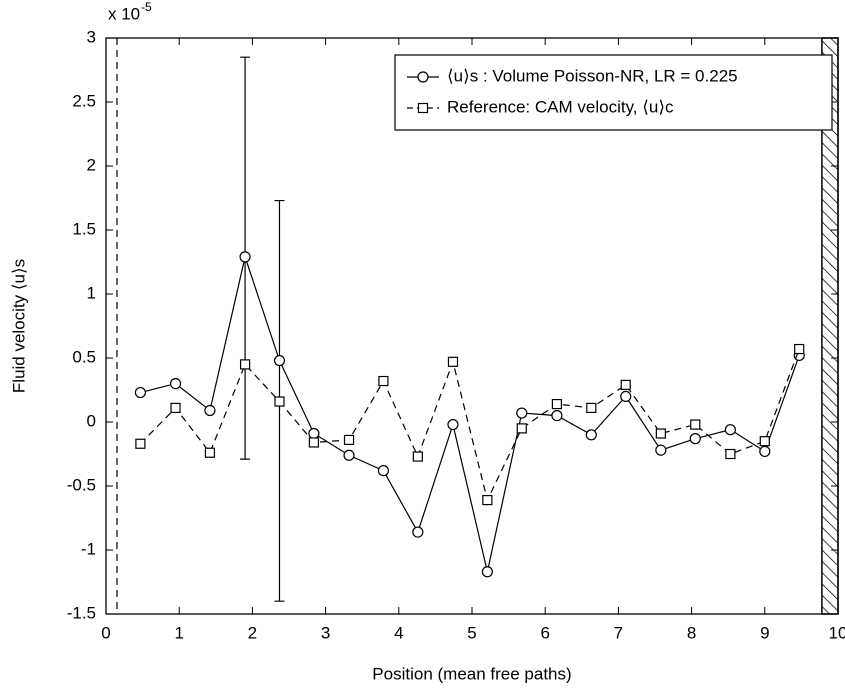  Describe the element at coordinates (81, 484) in the screenshot. I see `y-tick-label: -0.5` at that location.